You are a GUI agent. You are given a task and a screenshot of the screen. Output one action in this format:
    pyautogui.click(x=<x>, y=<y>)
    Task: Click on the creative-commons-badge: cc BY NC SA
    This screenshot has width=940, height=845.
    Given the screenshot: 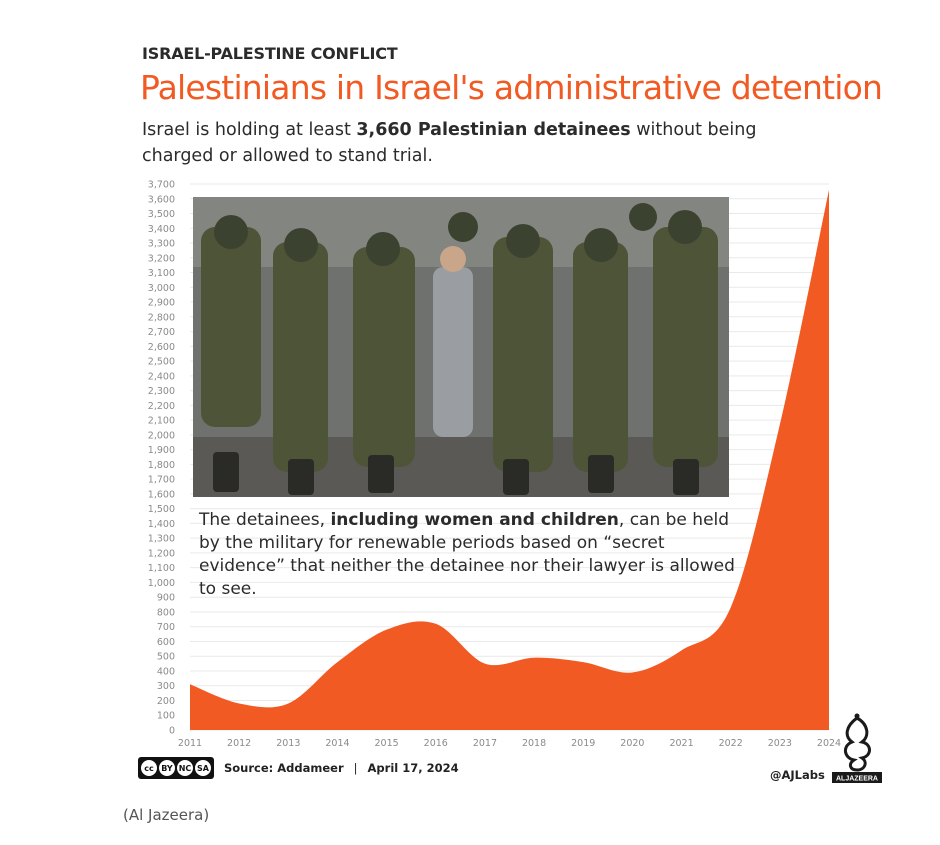 What is the action you would take?
    pyautogui.click(x=176, y=768)
    